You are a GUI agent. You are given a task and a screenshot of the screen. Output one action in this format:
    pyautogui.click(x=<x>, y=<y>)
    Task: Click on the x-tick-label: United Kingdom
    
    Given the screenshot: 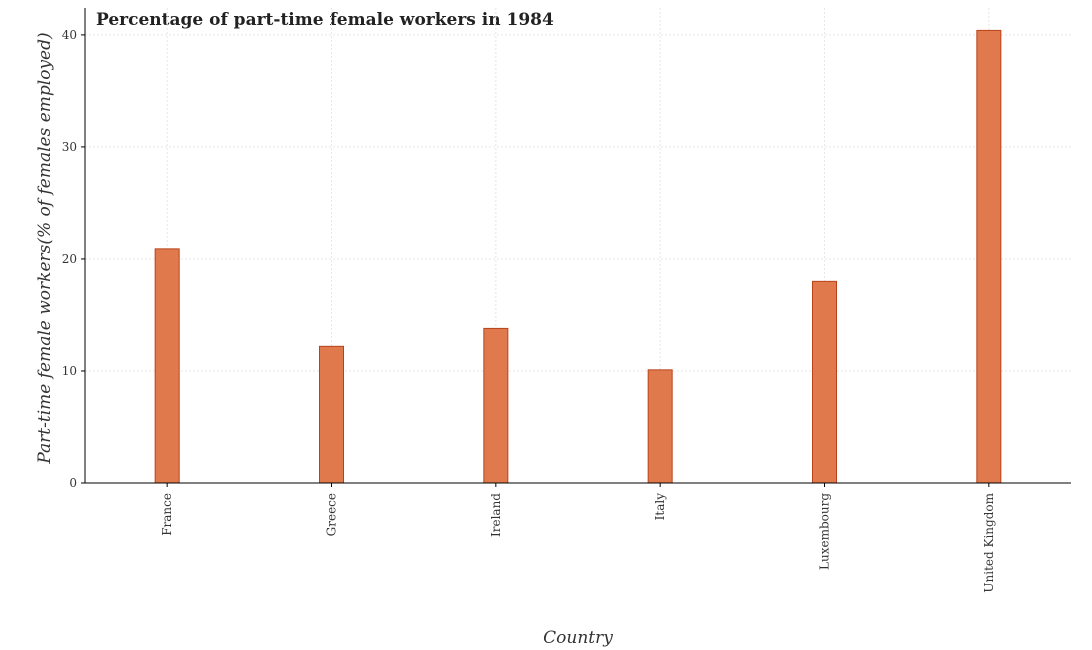 What is the action you would take?
    pyautogui.click(x=989, y=542)
    